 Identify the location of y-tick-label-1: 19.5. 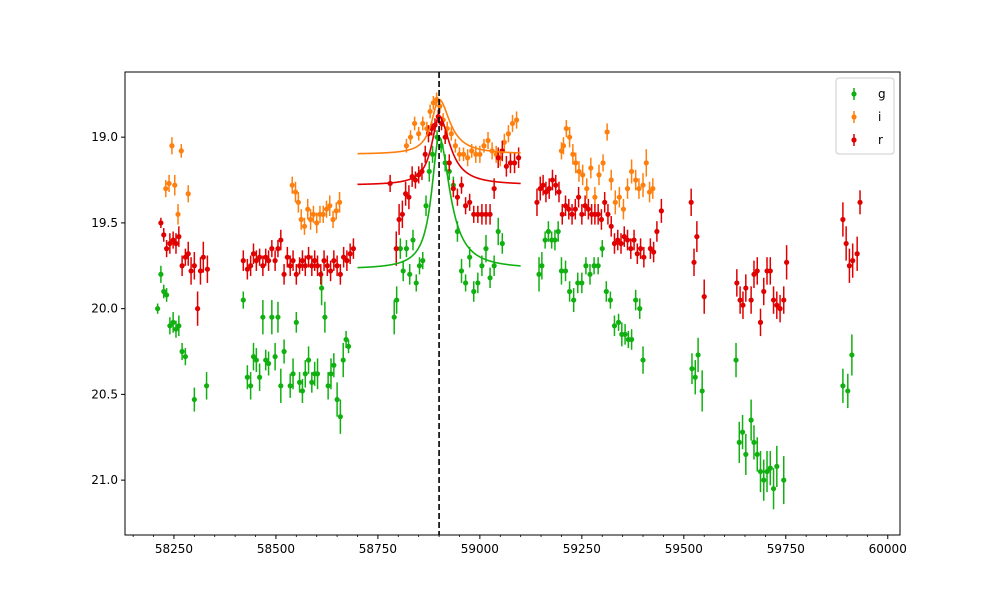
(104, 223).